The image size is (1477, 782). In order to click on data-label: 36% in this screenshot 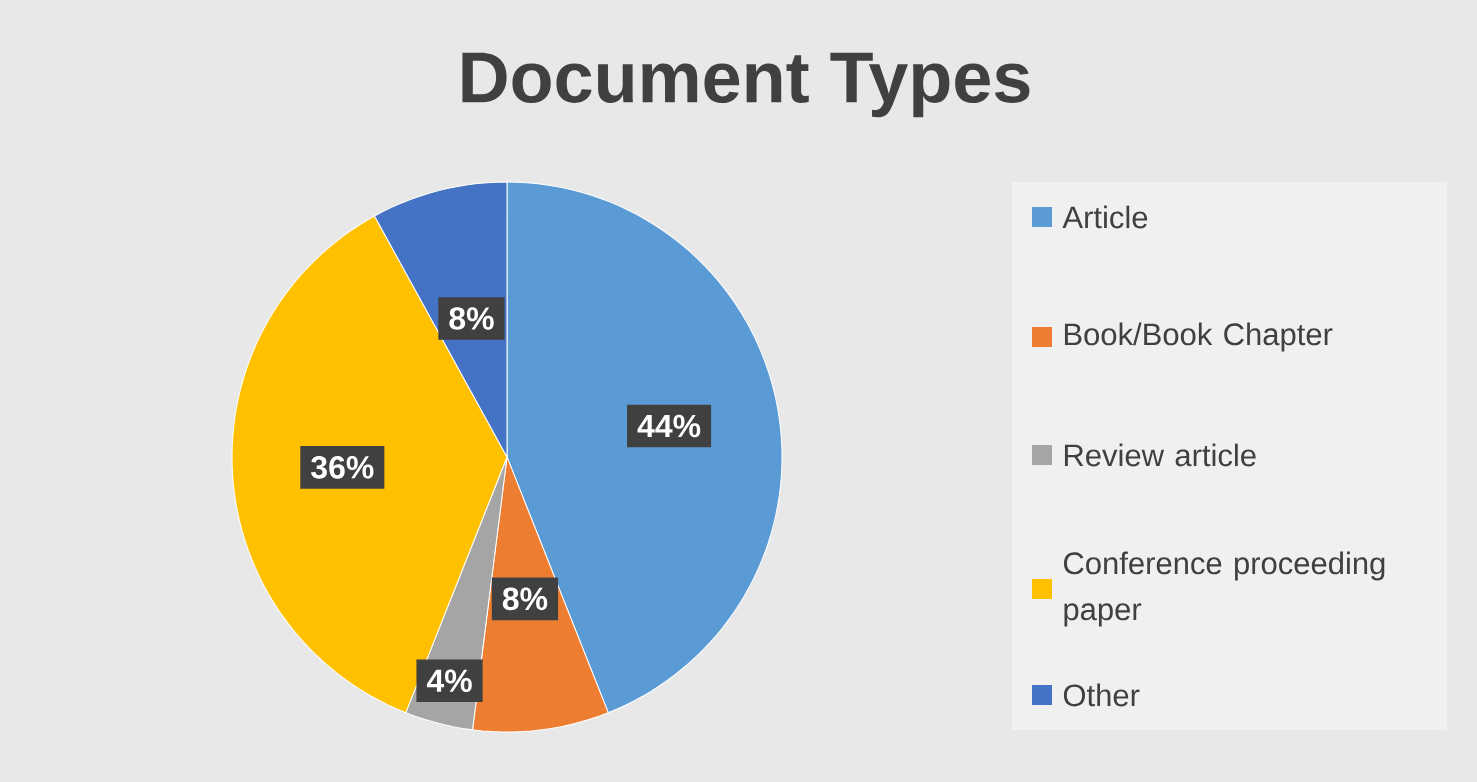, I will do `click(342, 467)`.